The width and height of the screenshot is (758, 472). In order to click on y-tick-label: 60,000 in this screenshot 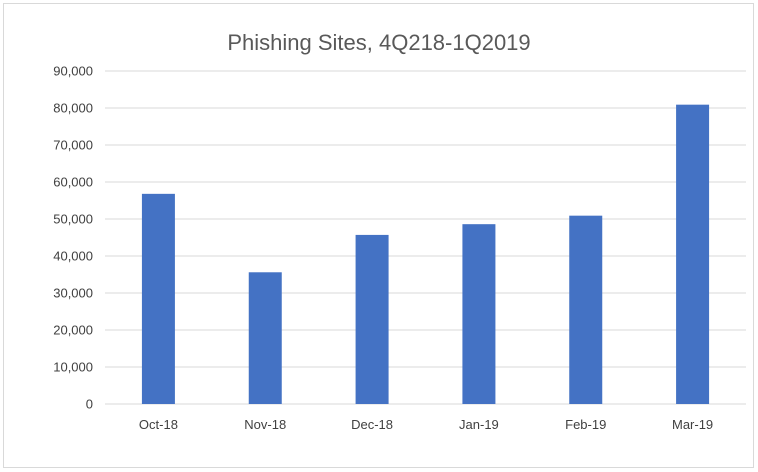, I will do `click(73, 182)`.